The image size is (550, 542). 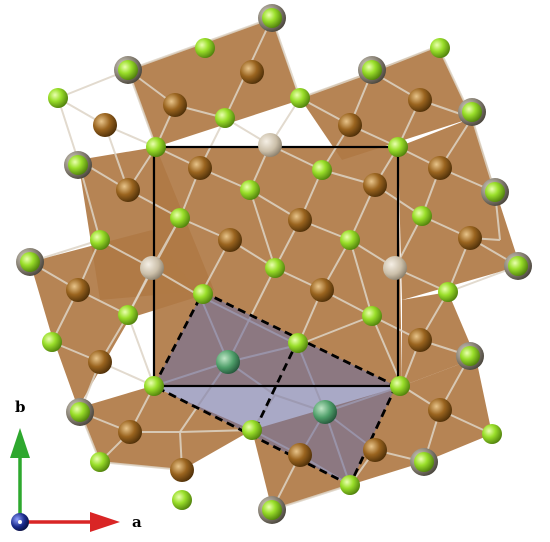 What do you see at coordinates (214, 82) in the screenshot?
I see `polyhedron-top-left` at bounding box center [214, 82].